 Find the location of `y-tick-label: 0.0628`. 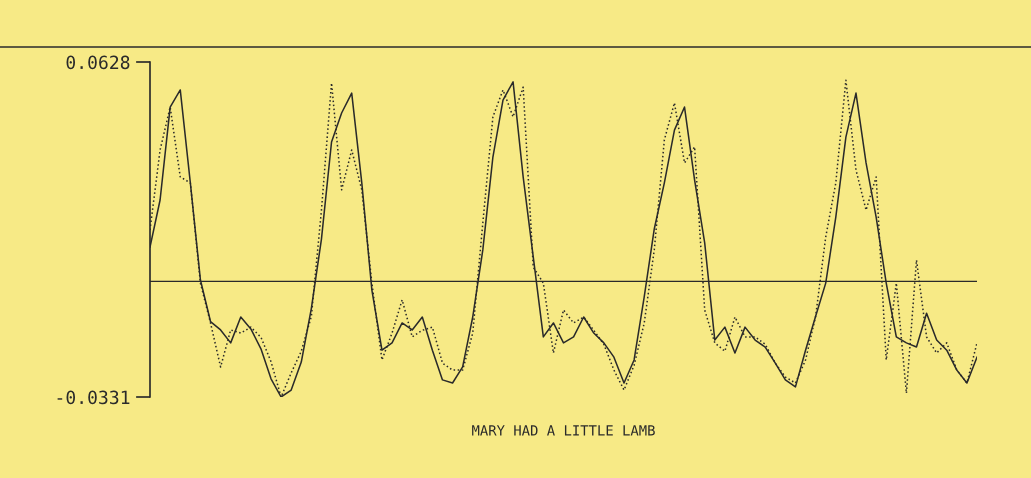

y-tick-label: 0.0628 is located at coordinates (98, 62).